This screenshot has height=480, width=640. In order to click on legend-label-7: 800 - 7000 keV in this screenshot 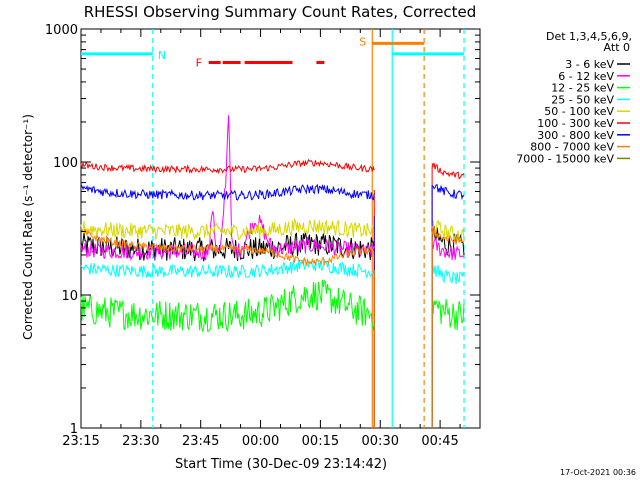, I will do `click(572, 147)`.